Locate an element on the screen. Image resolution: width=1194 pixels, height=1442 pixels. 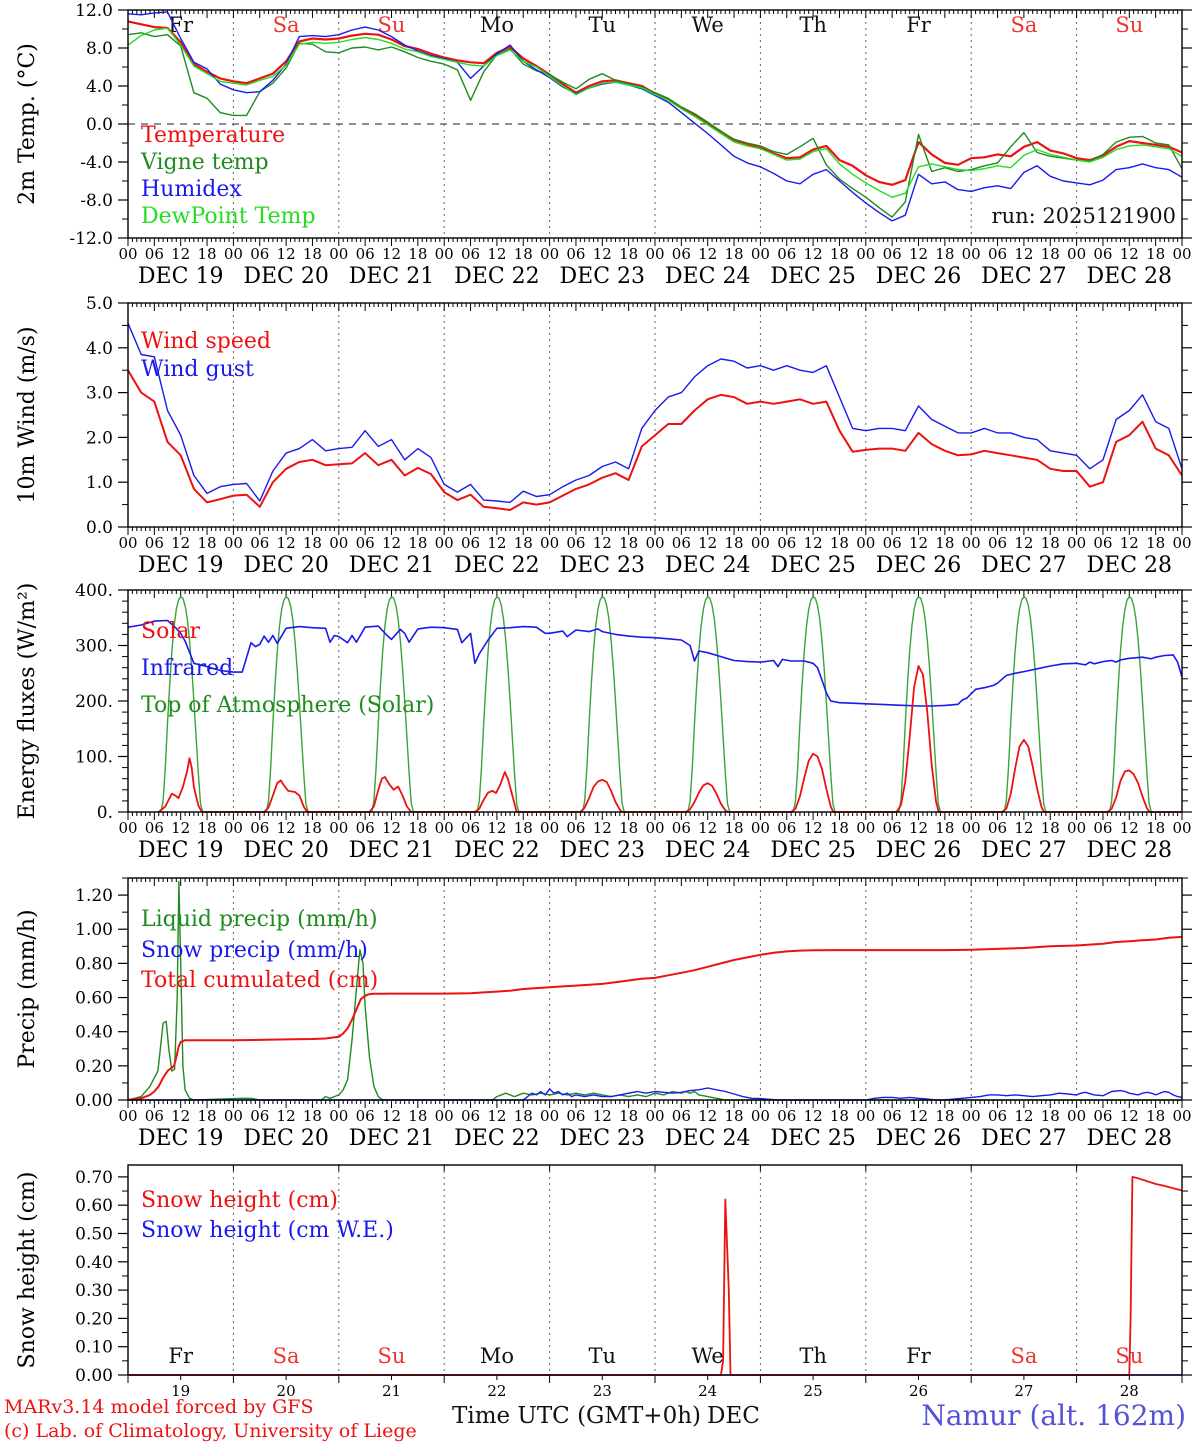
day-name-label: We is located at coordinates (708, 1356).